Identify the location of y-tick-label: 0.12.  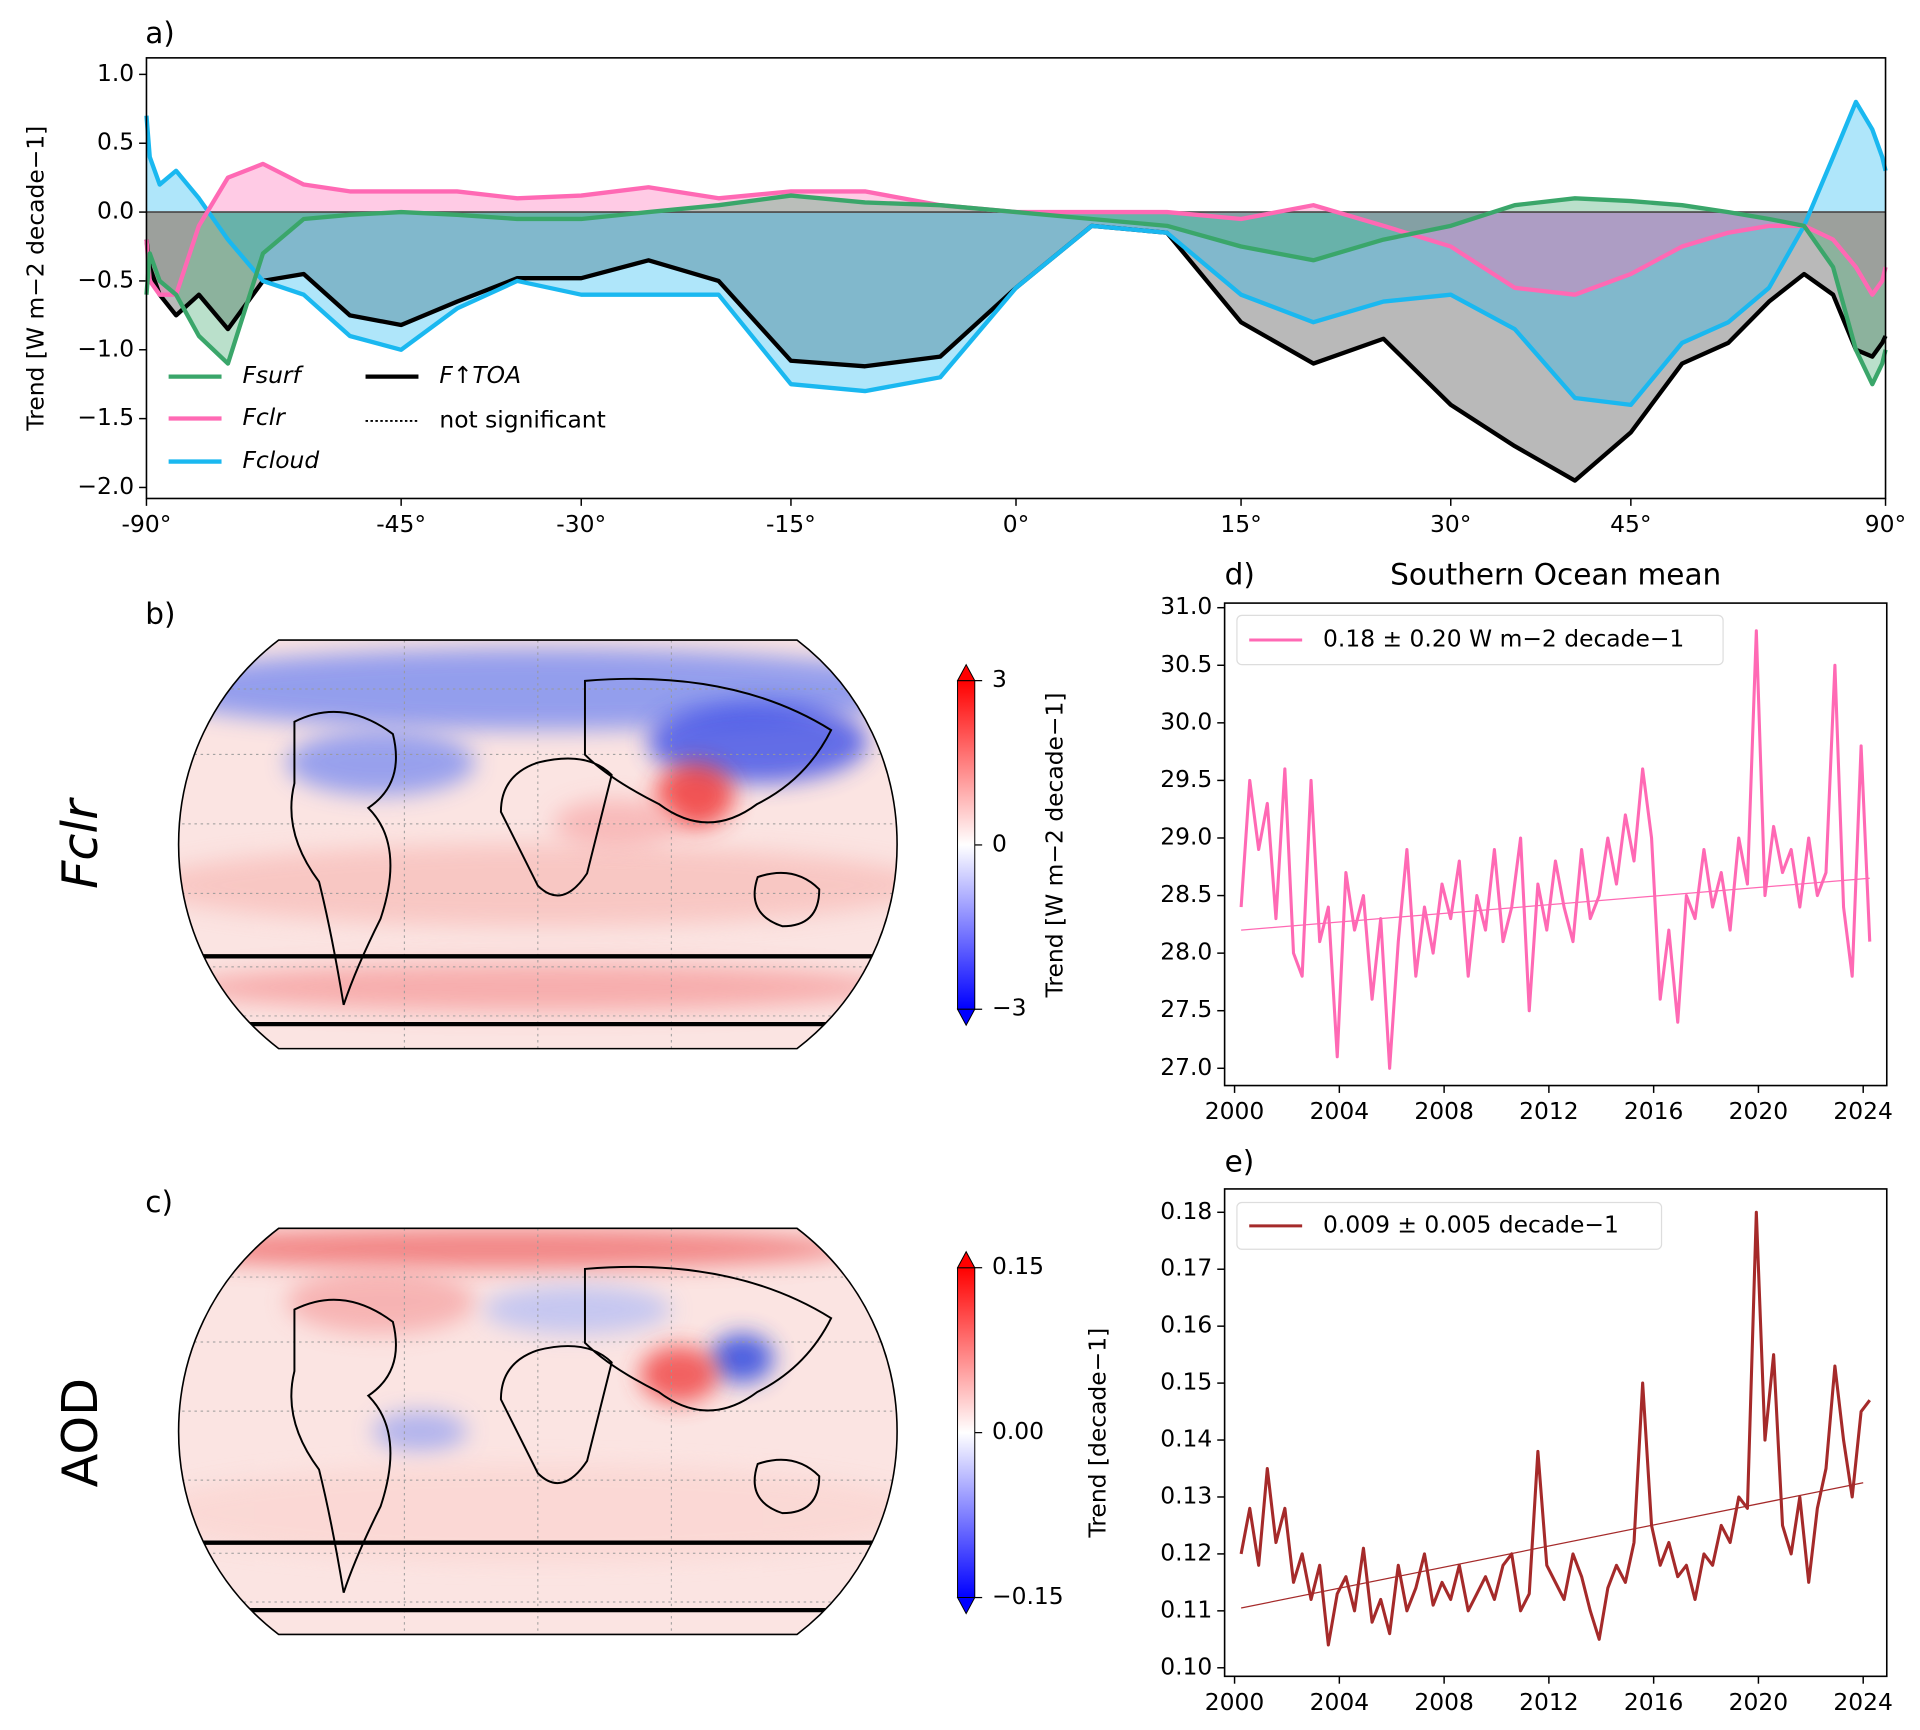
(1186, 1552).